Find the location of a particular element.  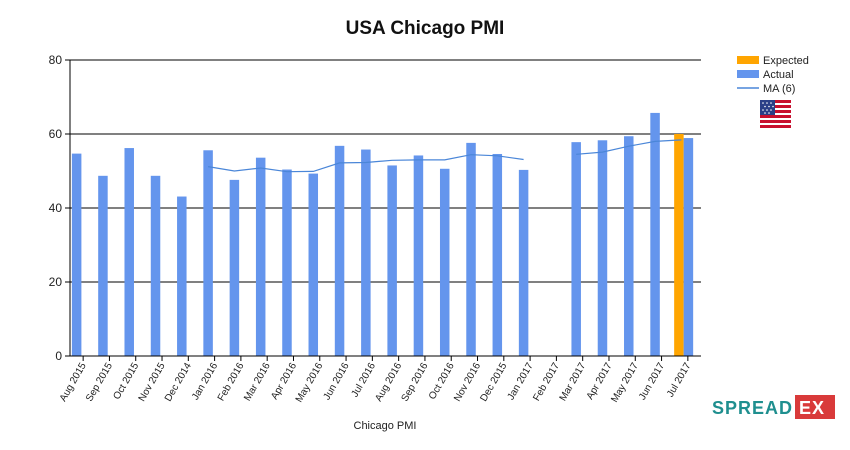

x-tick-label: Jul 2017 is located at coordinates (679, 380).